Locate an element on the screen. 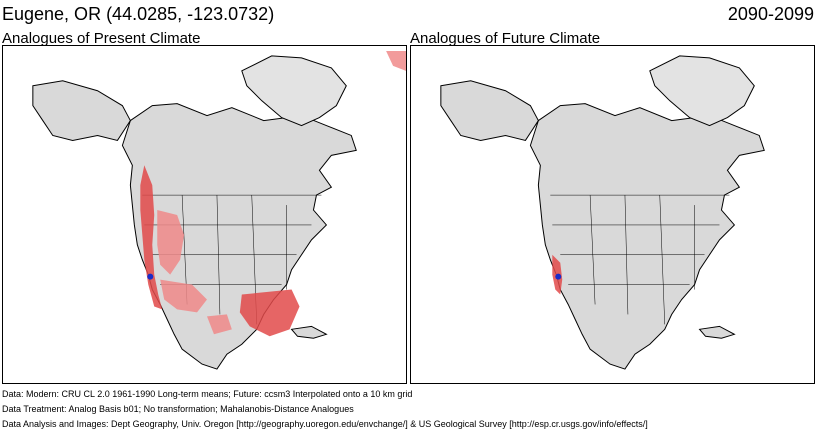  future-map-title: Analogues of Future Climate is located at coordinates (505, 38).